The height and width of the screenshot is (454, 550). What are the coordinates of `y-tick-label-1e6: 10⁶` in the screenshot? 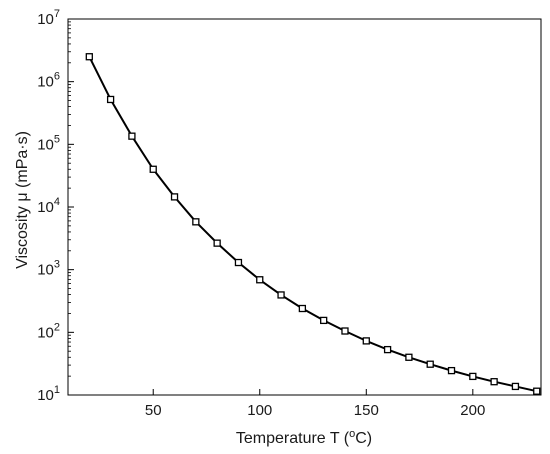 It's located at (48, 81).